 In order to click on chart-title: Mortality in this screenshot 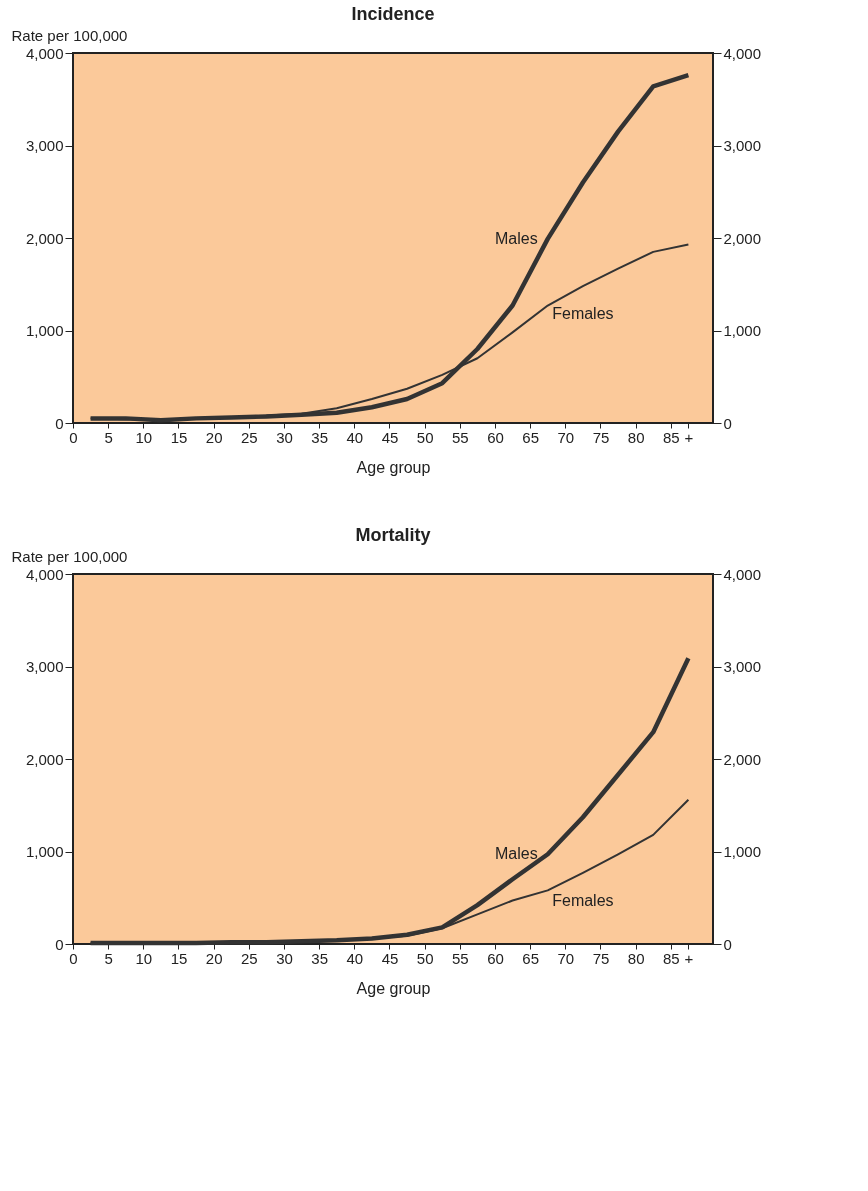, I will do `click(393, 535)`.